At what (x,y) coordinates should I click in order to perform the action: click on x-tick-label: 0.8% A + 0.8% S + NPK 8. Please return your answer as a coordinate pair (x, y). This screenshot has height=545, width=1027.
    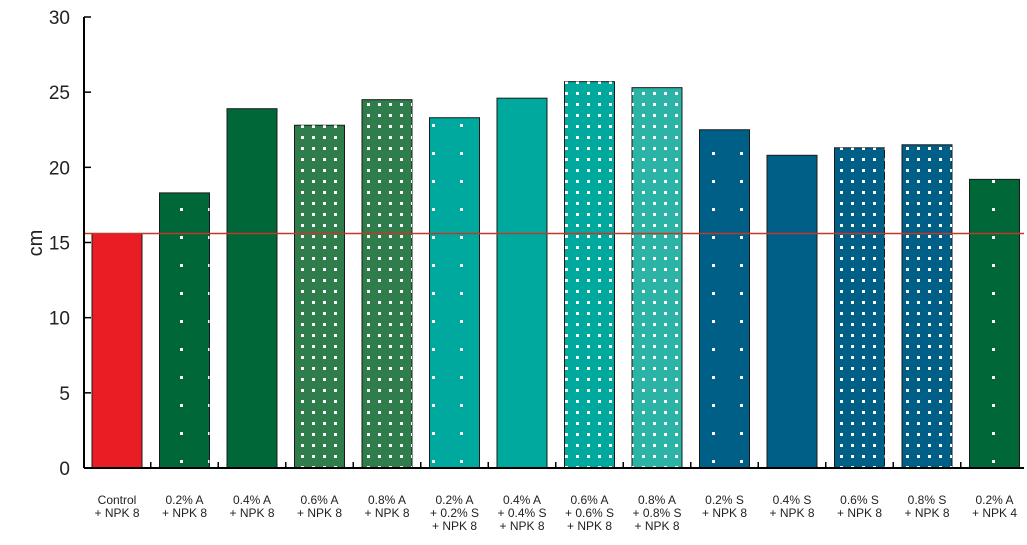
    Looking at the image, I should click on (656, 513).